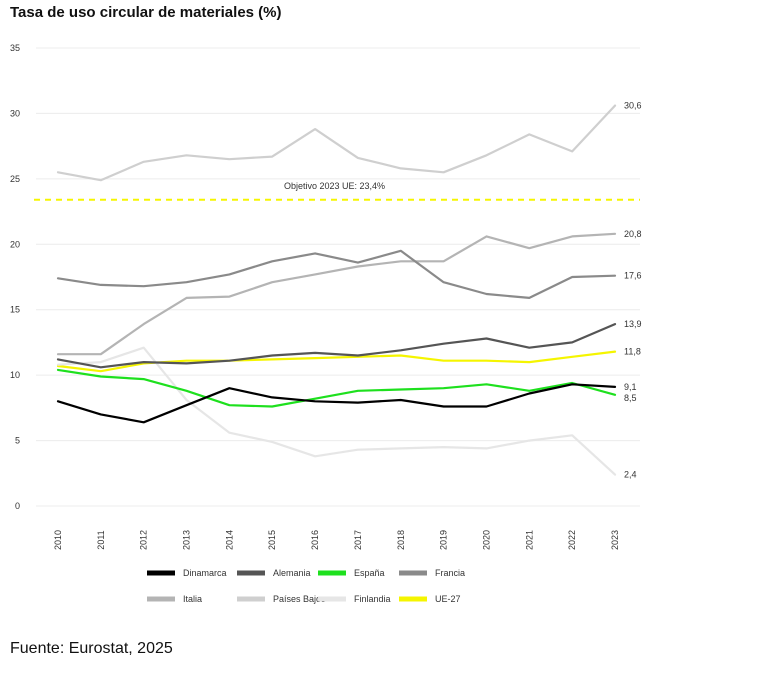  I want to click on y-tick-label: 25, so click(15, 179).